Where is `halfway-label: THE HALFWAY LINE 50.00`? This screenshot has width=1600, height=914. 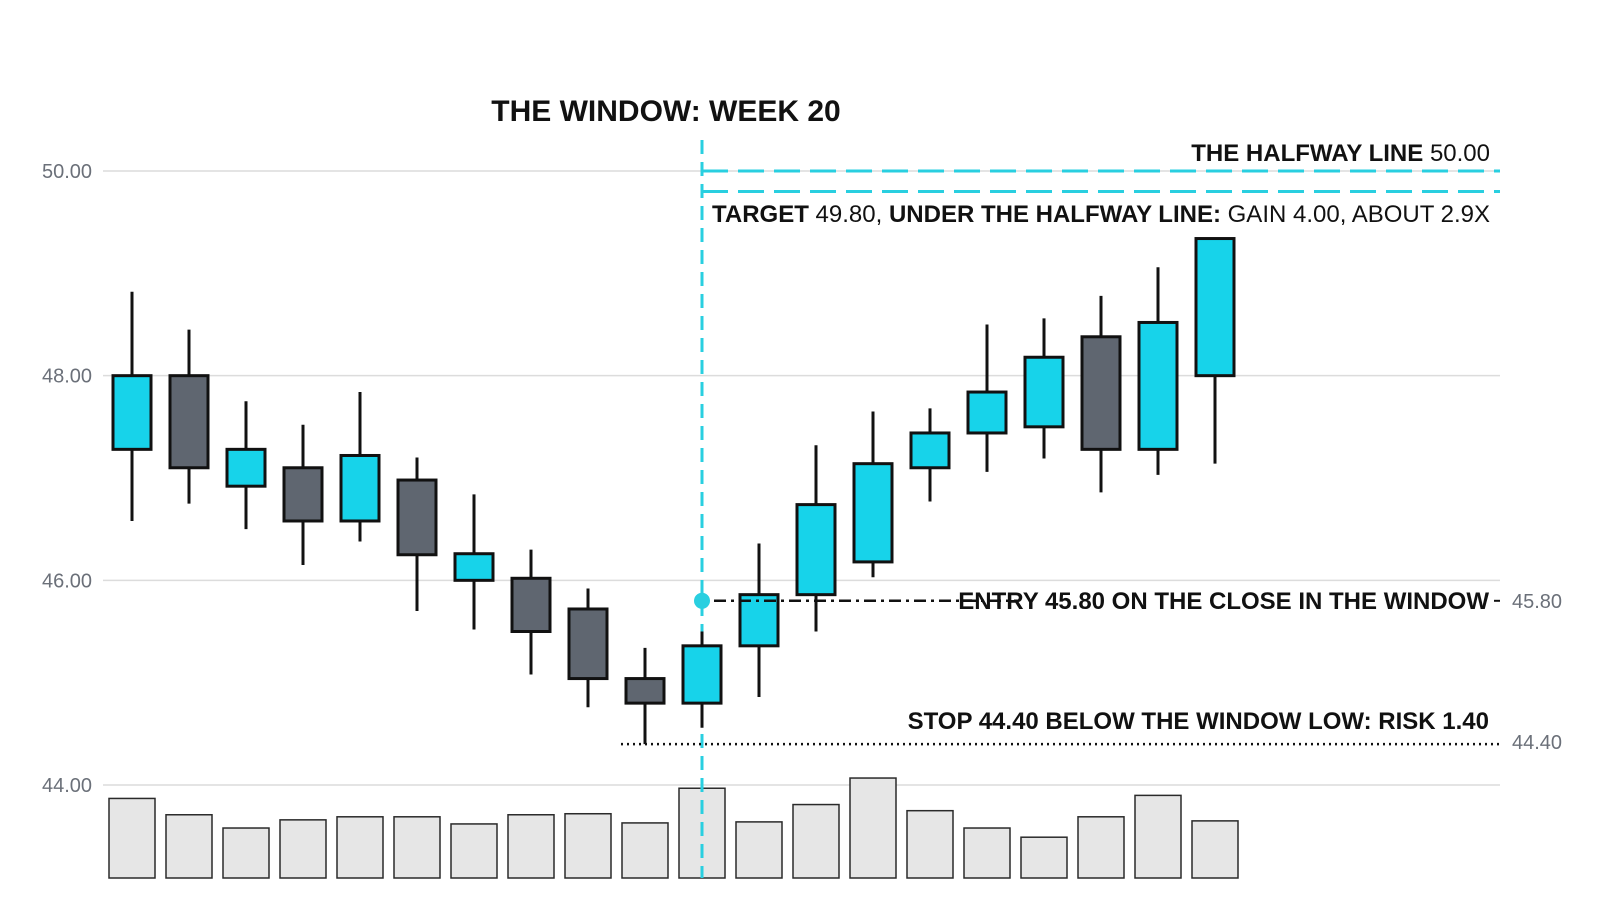 halfway-label: THE HALFWAY LINE 50.00 is located at coordinates (1340, 153).